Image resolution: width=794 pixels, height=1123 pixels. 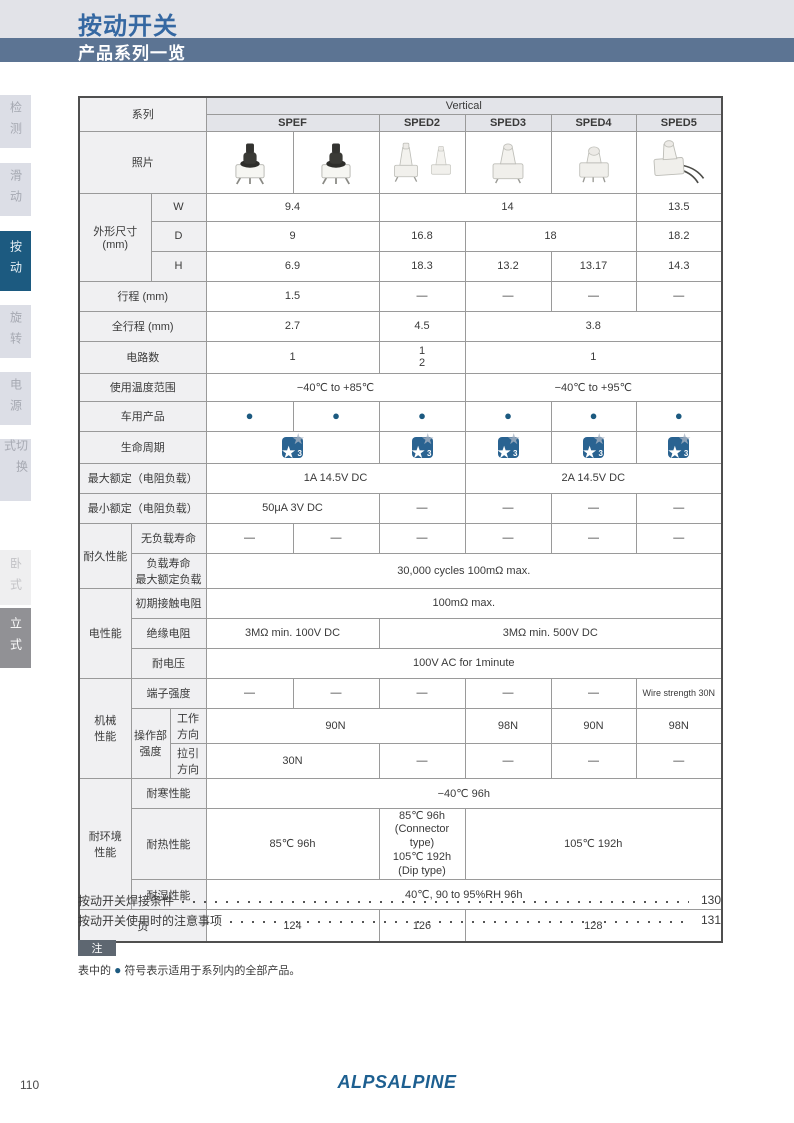 I want to click on series-header-label: 系列, so click(x=142, y=114).